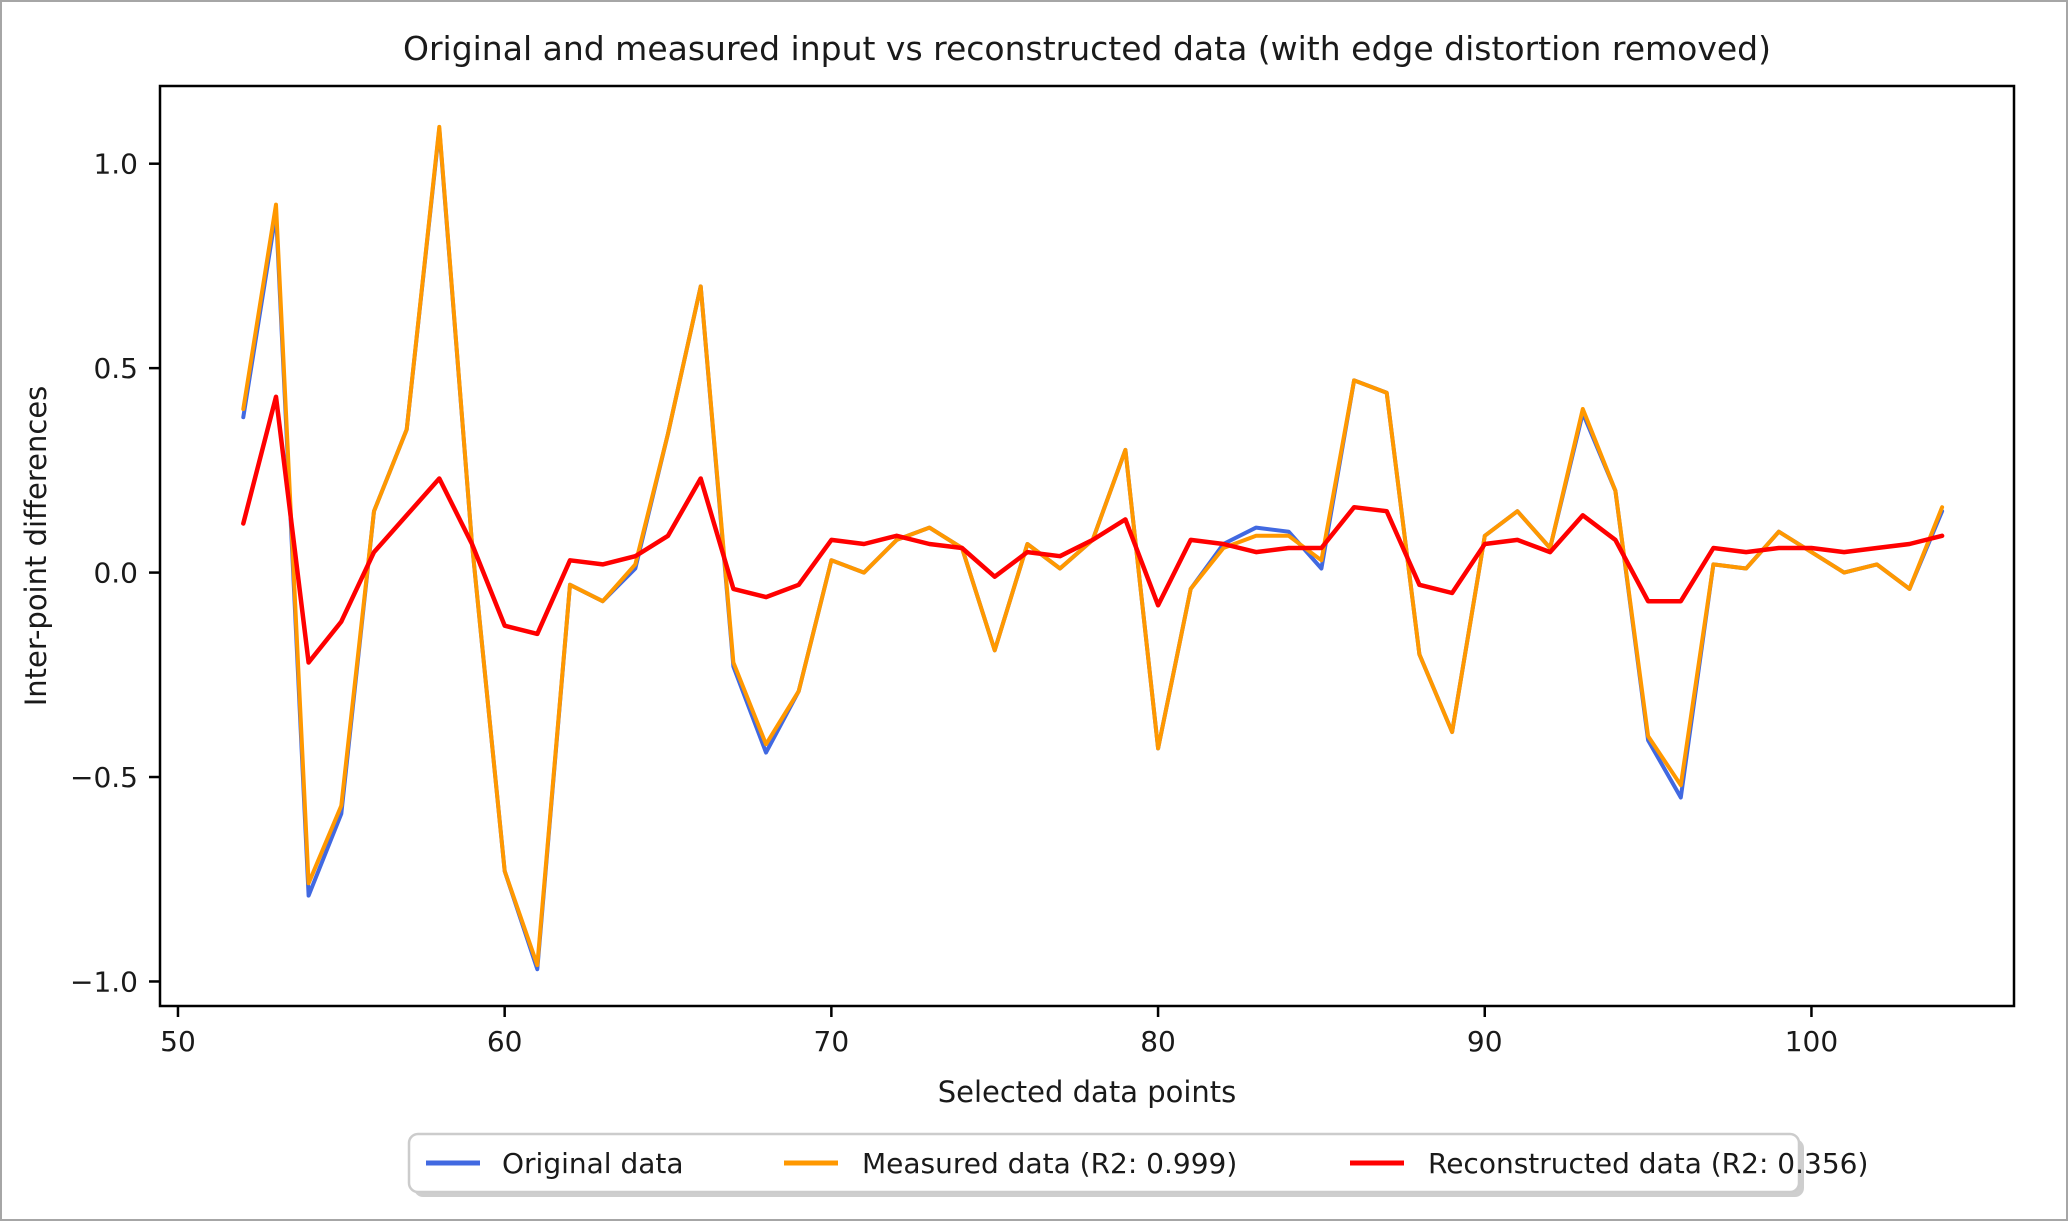 Image resolution: width=2068 pixels, height=1221 pixels. I want to click on x-tick-label: 90, so click(1485, 1041).